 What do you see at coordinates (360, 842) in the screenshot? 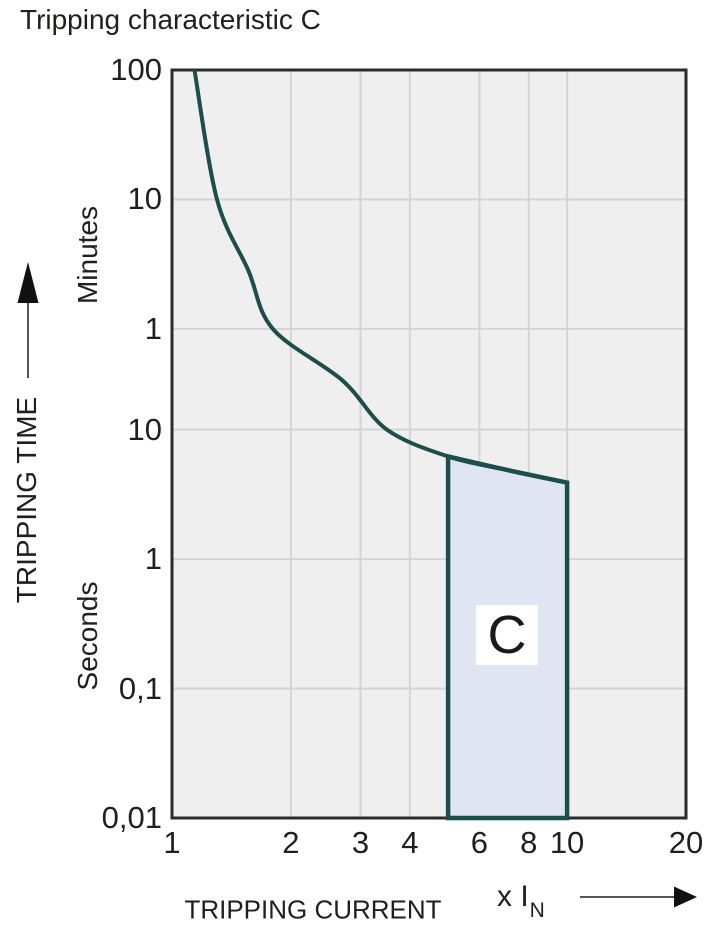
I see `x-axis-tick-label: 3` at bounding box center [360, 842].